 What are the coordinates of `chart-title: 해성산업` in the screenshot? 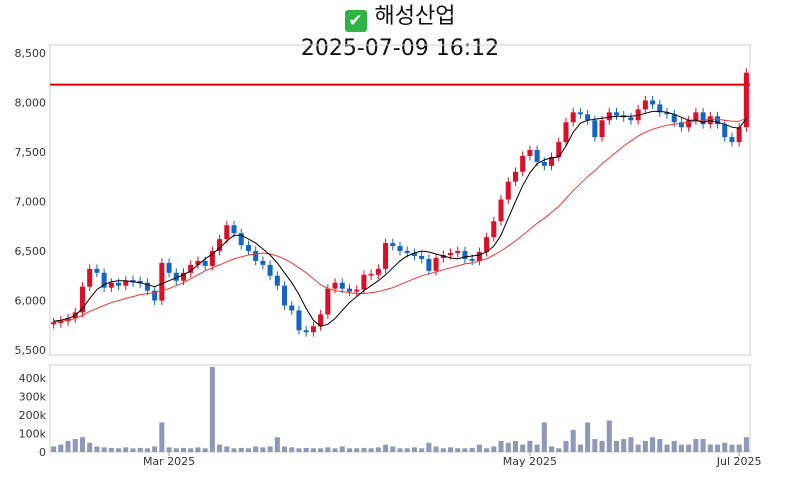 It's located at (415, 16).